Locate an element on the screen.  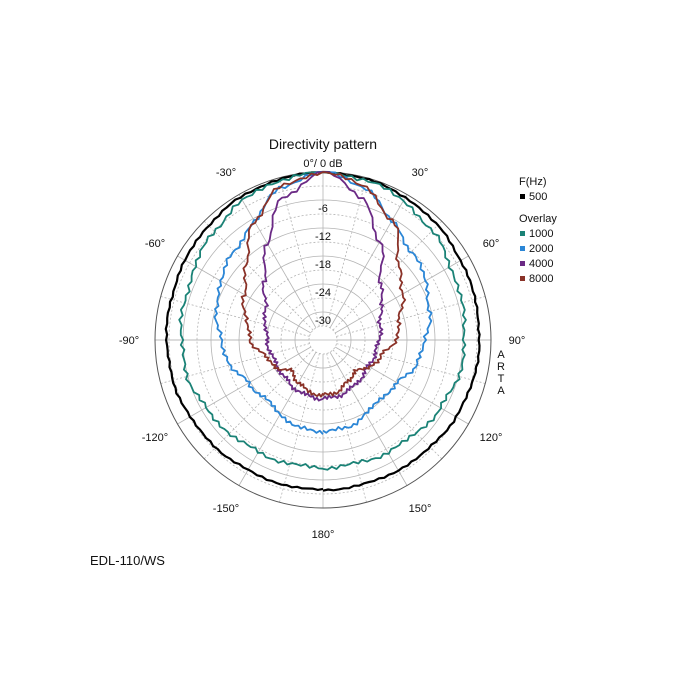
radial-tick-label: -30 is located at coordinates (323, 321).